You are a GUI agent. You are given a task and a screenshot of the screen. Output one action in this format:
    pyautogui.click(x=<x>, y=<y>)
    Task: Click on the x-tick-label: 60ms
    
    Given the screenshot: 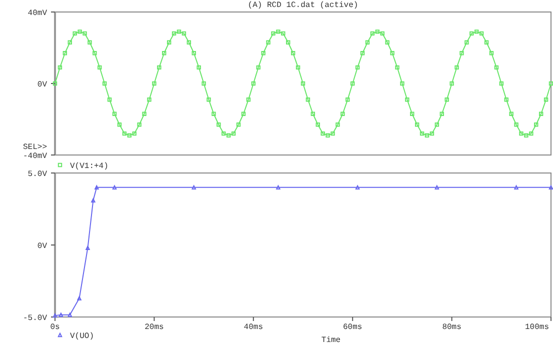 What is the action you would take?
    pyautogui.click(x=352, y=327)
    